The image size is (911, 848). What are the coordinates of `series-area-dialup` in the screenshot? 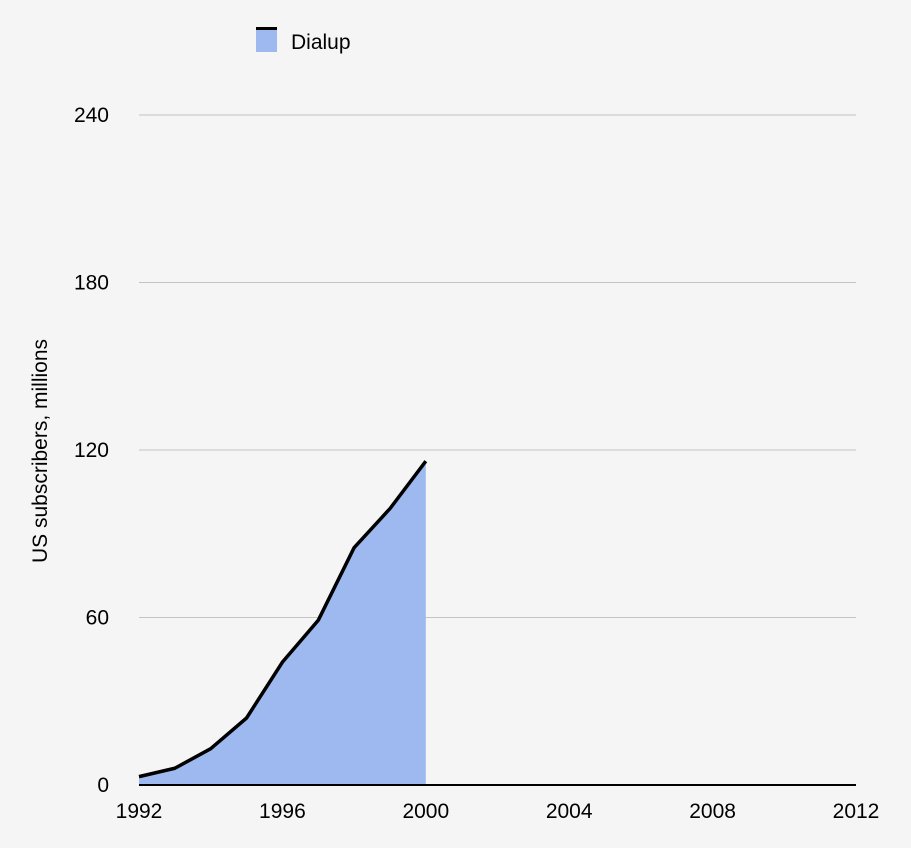 It's located at (282, 623).